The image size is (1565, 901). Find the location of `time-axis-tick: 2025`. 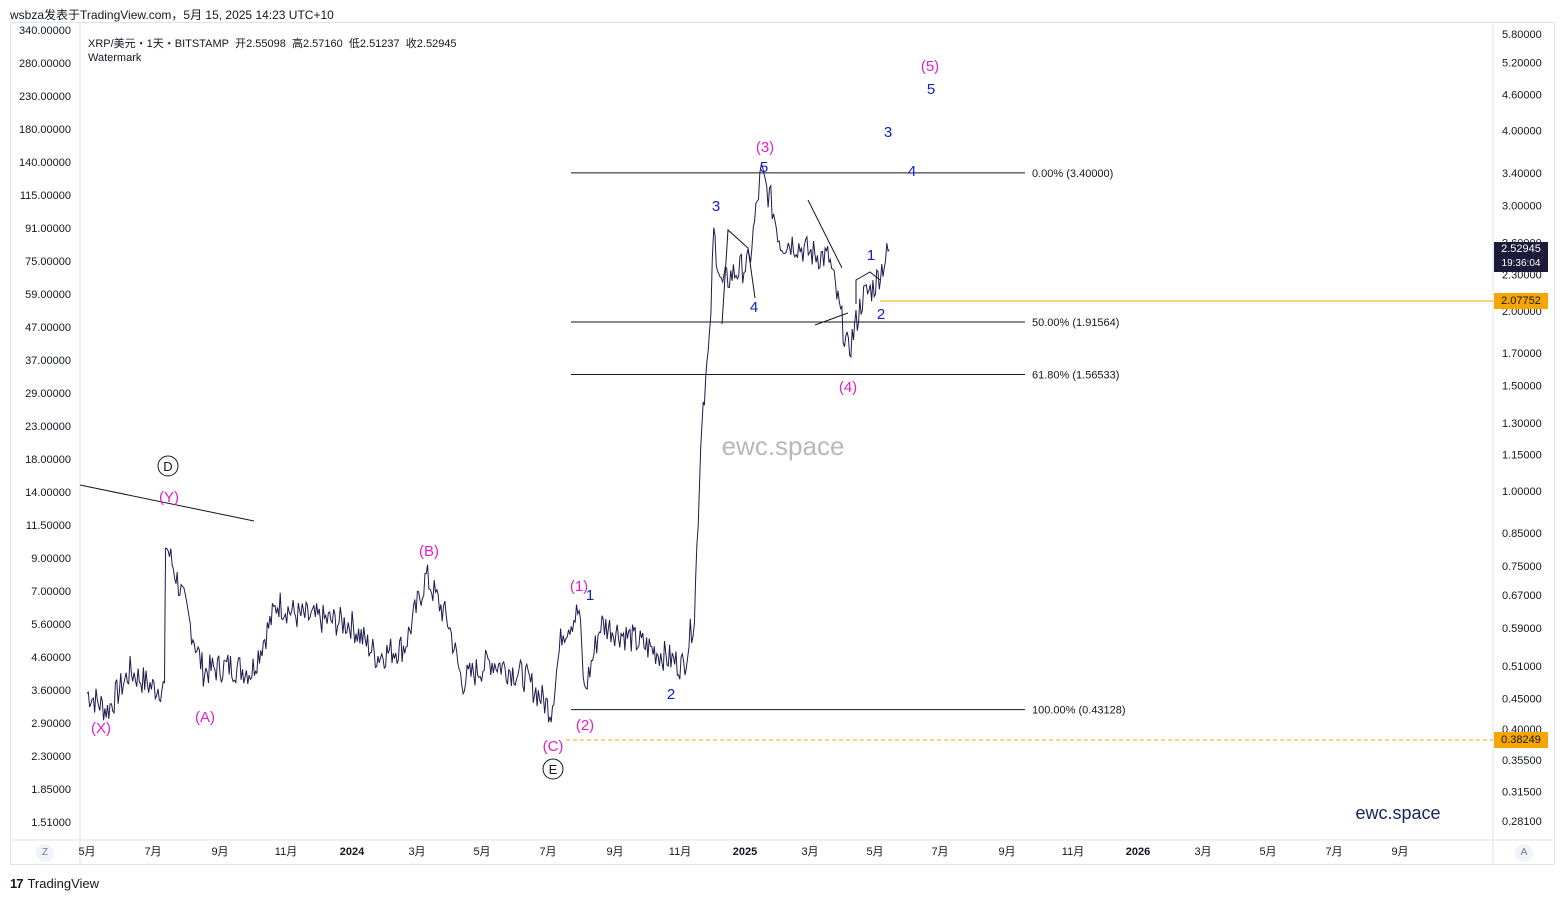

time-axis-tick: 2025 is located at coordinates (745, 852).